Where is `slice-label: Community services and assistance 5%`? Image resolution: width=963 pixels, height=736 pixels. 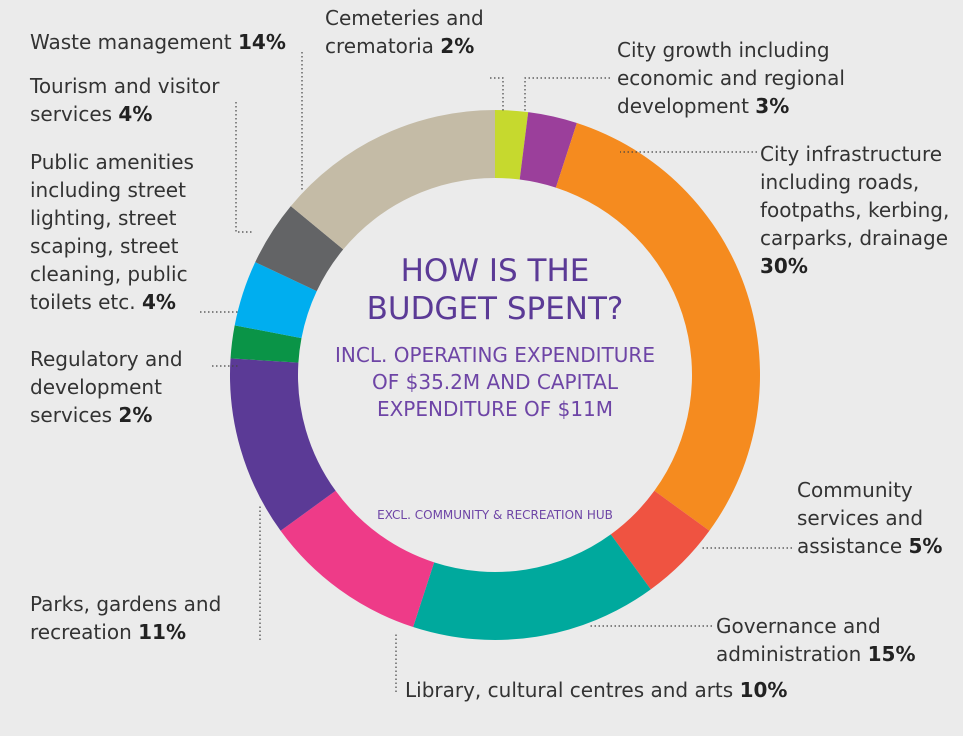 slice-label: Community services and assistance 5% is located at coordinates (879, 518).